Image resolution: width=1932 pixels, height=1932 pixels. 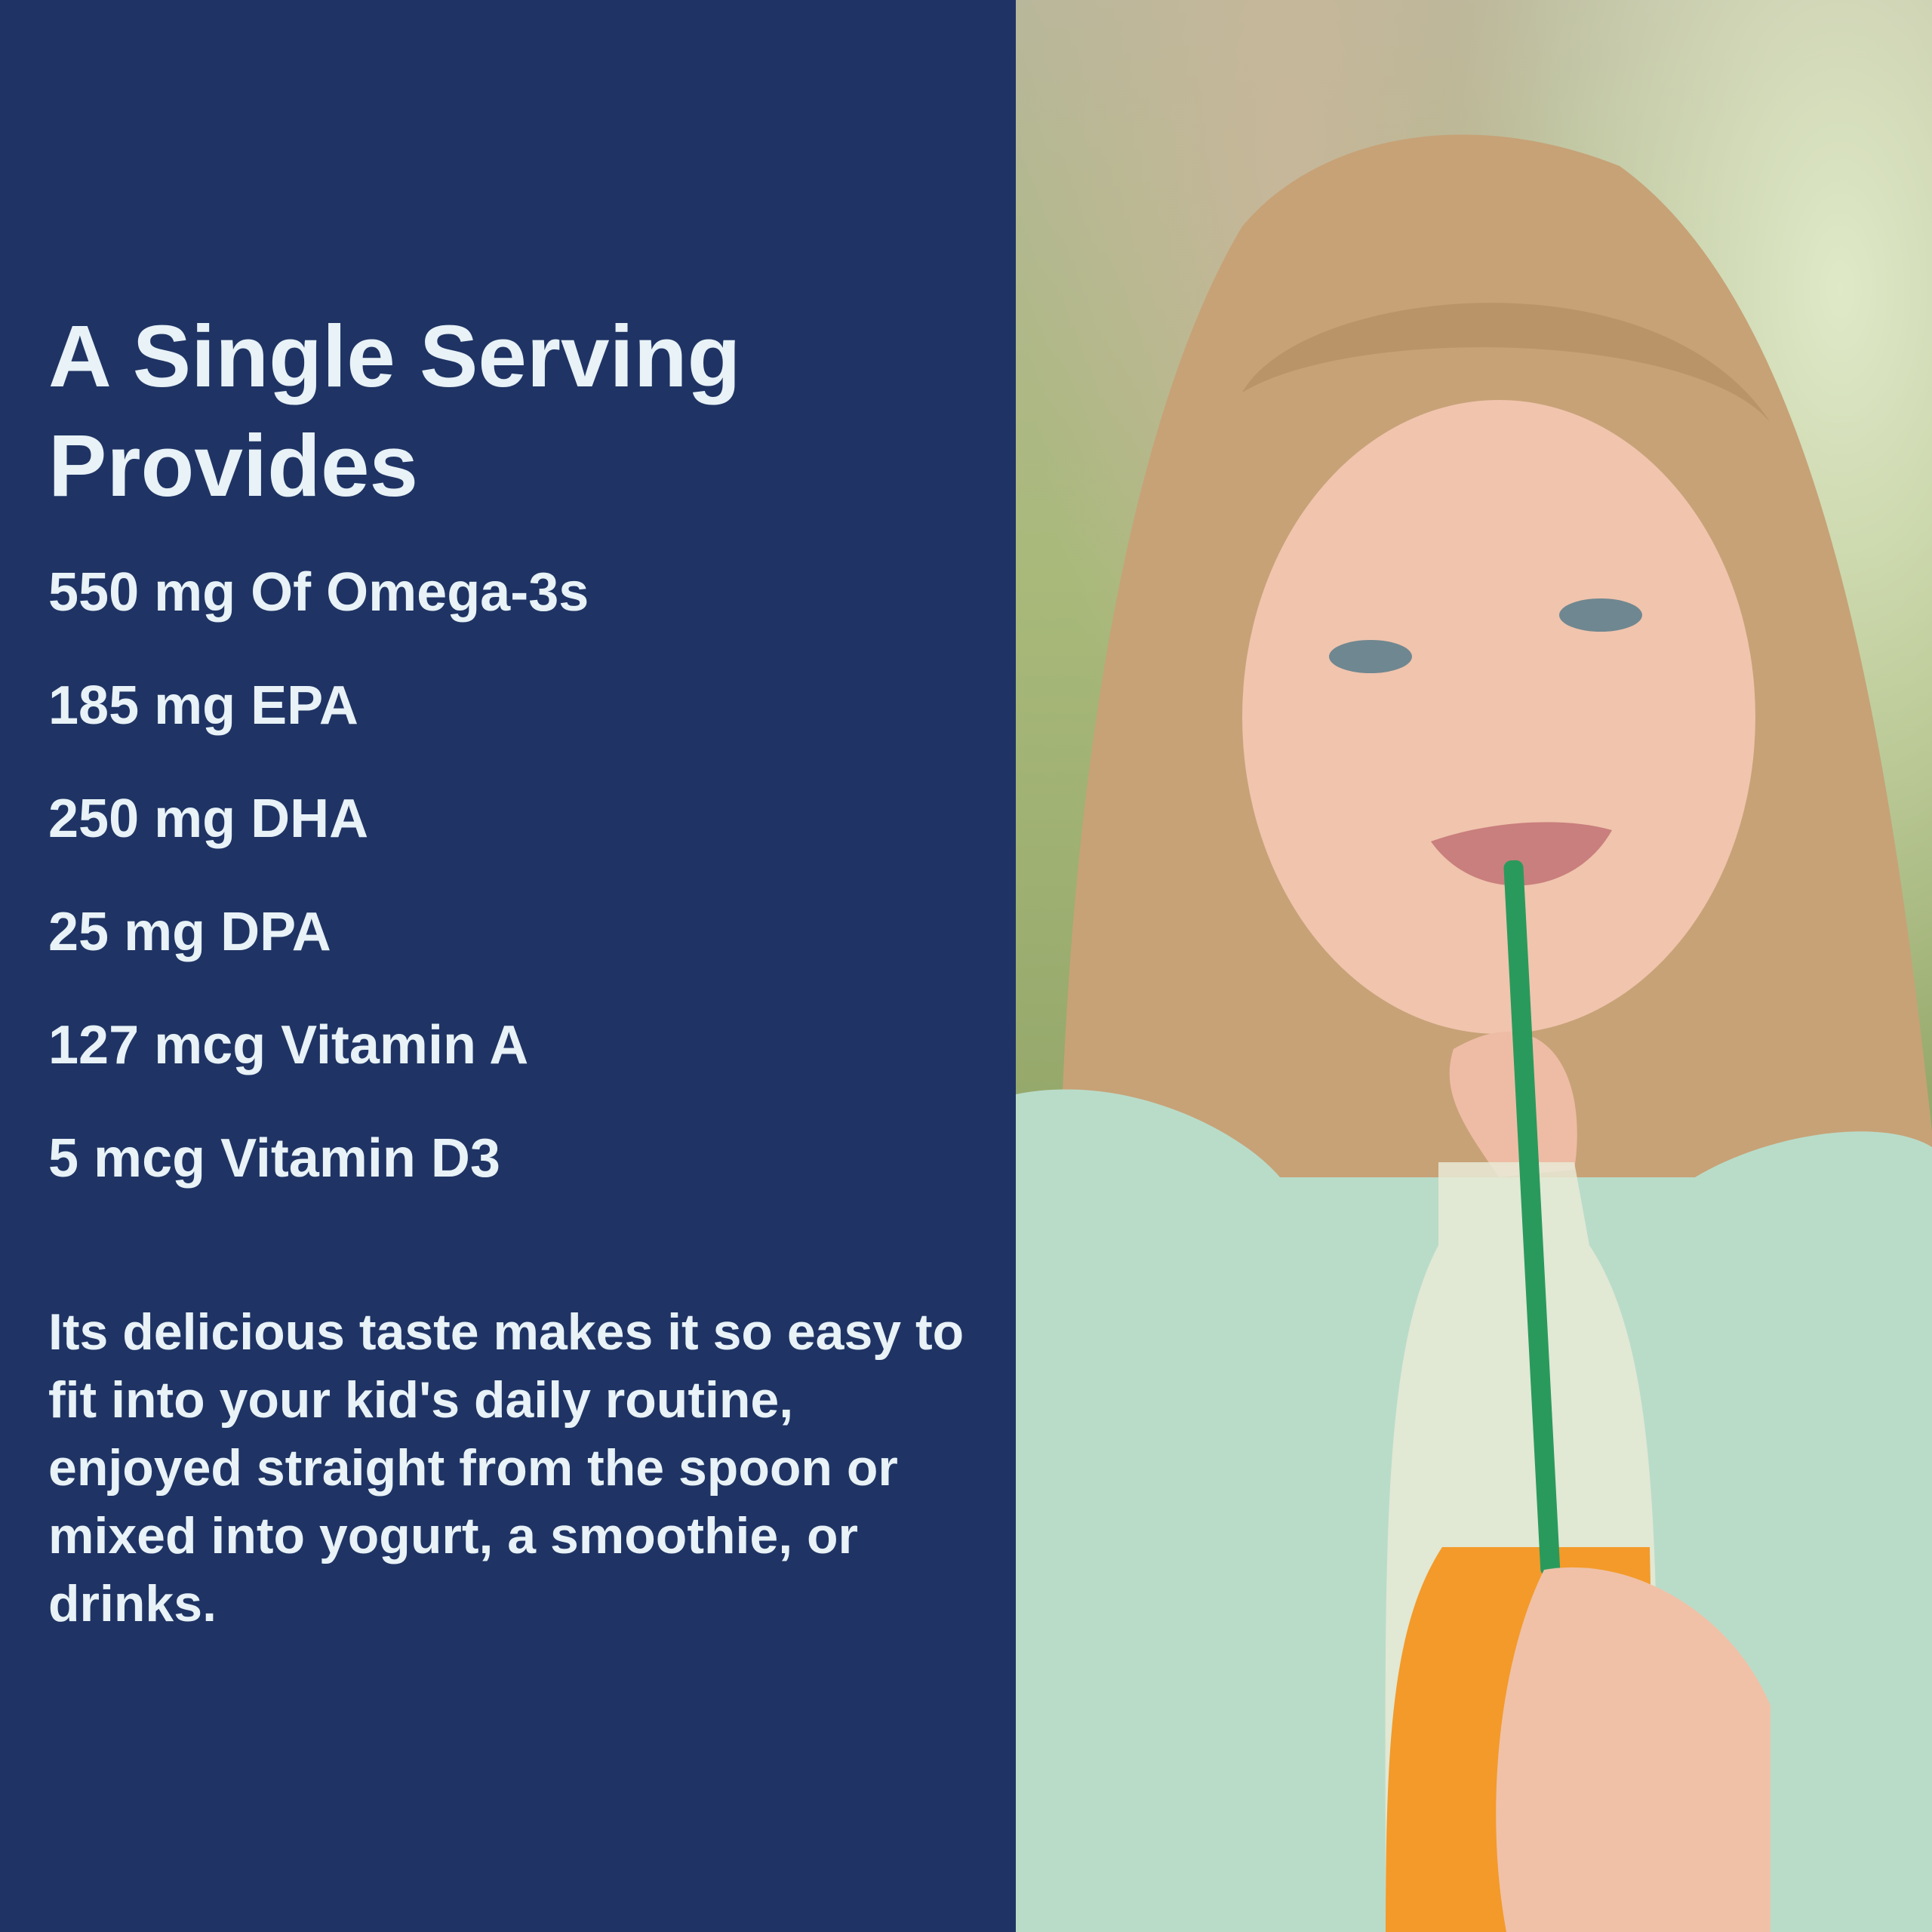 I want to click on nutrient-item: 25 mg DPA, so click(x=189, y=932).